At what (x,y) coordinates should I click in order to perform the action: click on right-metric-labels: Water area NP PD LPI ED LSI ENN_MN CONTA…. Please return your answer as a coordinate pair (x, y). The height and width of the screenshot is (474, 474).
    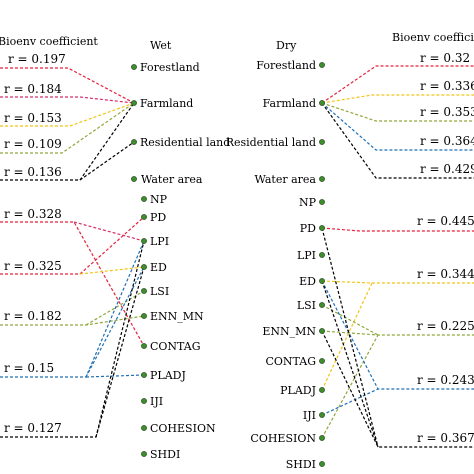
    Looking at the image, I should click on (283, 322).